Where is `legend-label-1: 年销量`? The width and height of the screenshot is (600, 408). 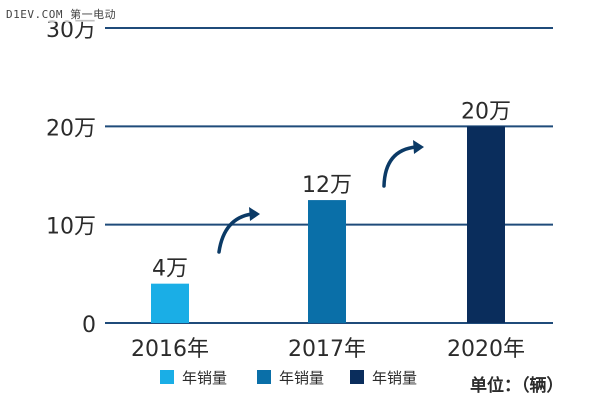 legend-label-1: 年销量 is located at coordinates (301, 378).